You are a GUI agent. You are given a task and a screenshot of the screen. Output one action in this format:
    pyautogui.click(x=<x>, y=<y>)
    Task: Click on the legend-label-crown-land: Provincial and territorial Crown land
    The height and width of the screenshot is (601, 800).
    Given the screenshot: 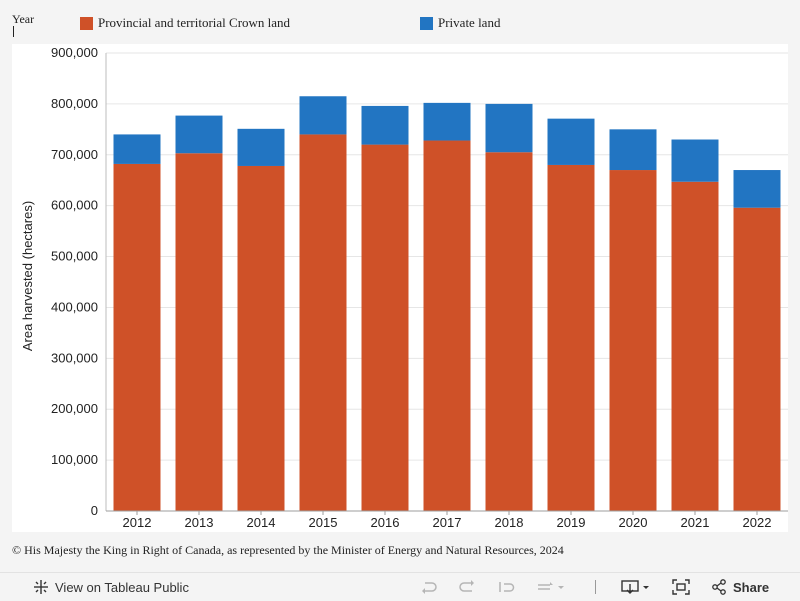 What is the action you would take?
    pyautogui.click(x=194, y=22)
    